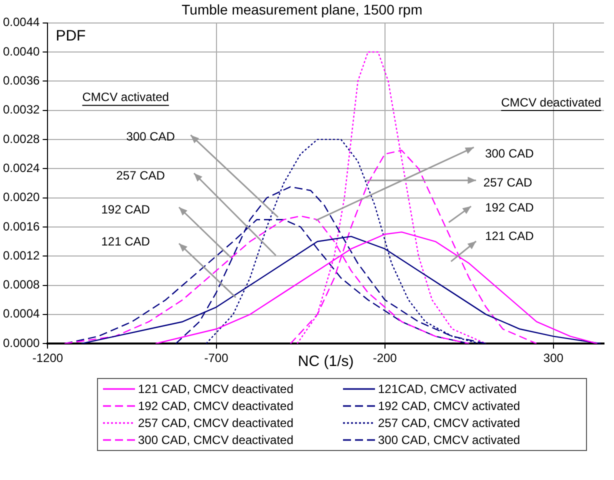  Describe the element at coordinates (21, 80) in the screenshot. I see `y-tick-label: 0.0036` at that location.